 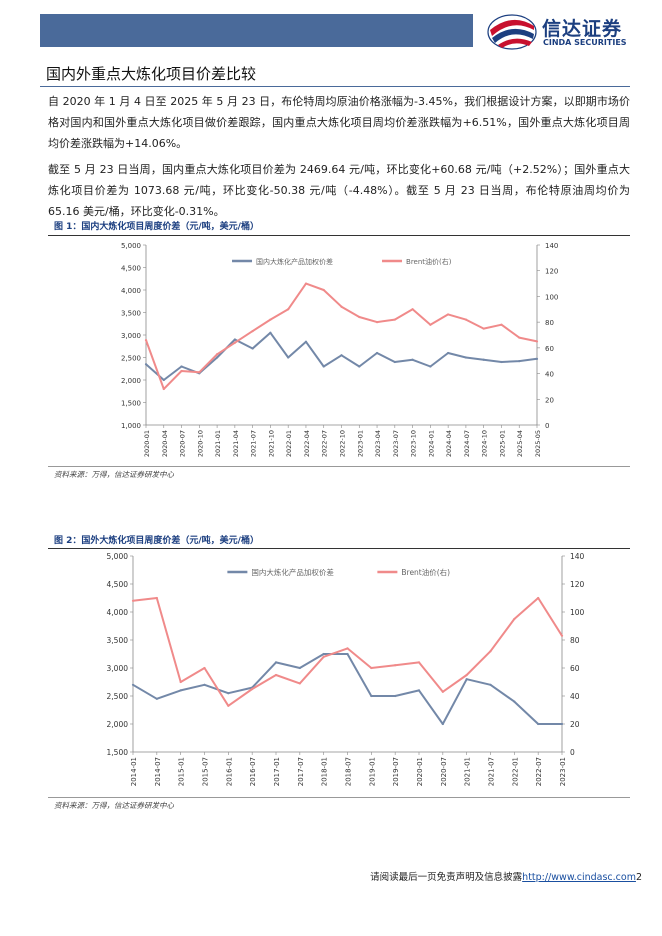 What do you see at coordinates (638, 877) in the screenshot?
I see `page-number: 2` at bounding box center [638, 877].